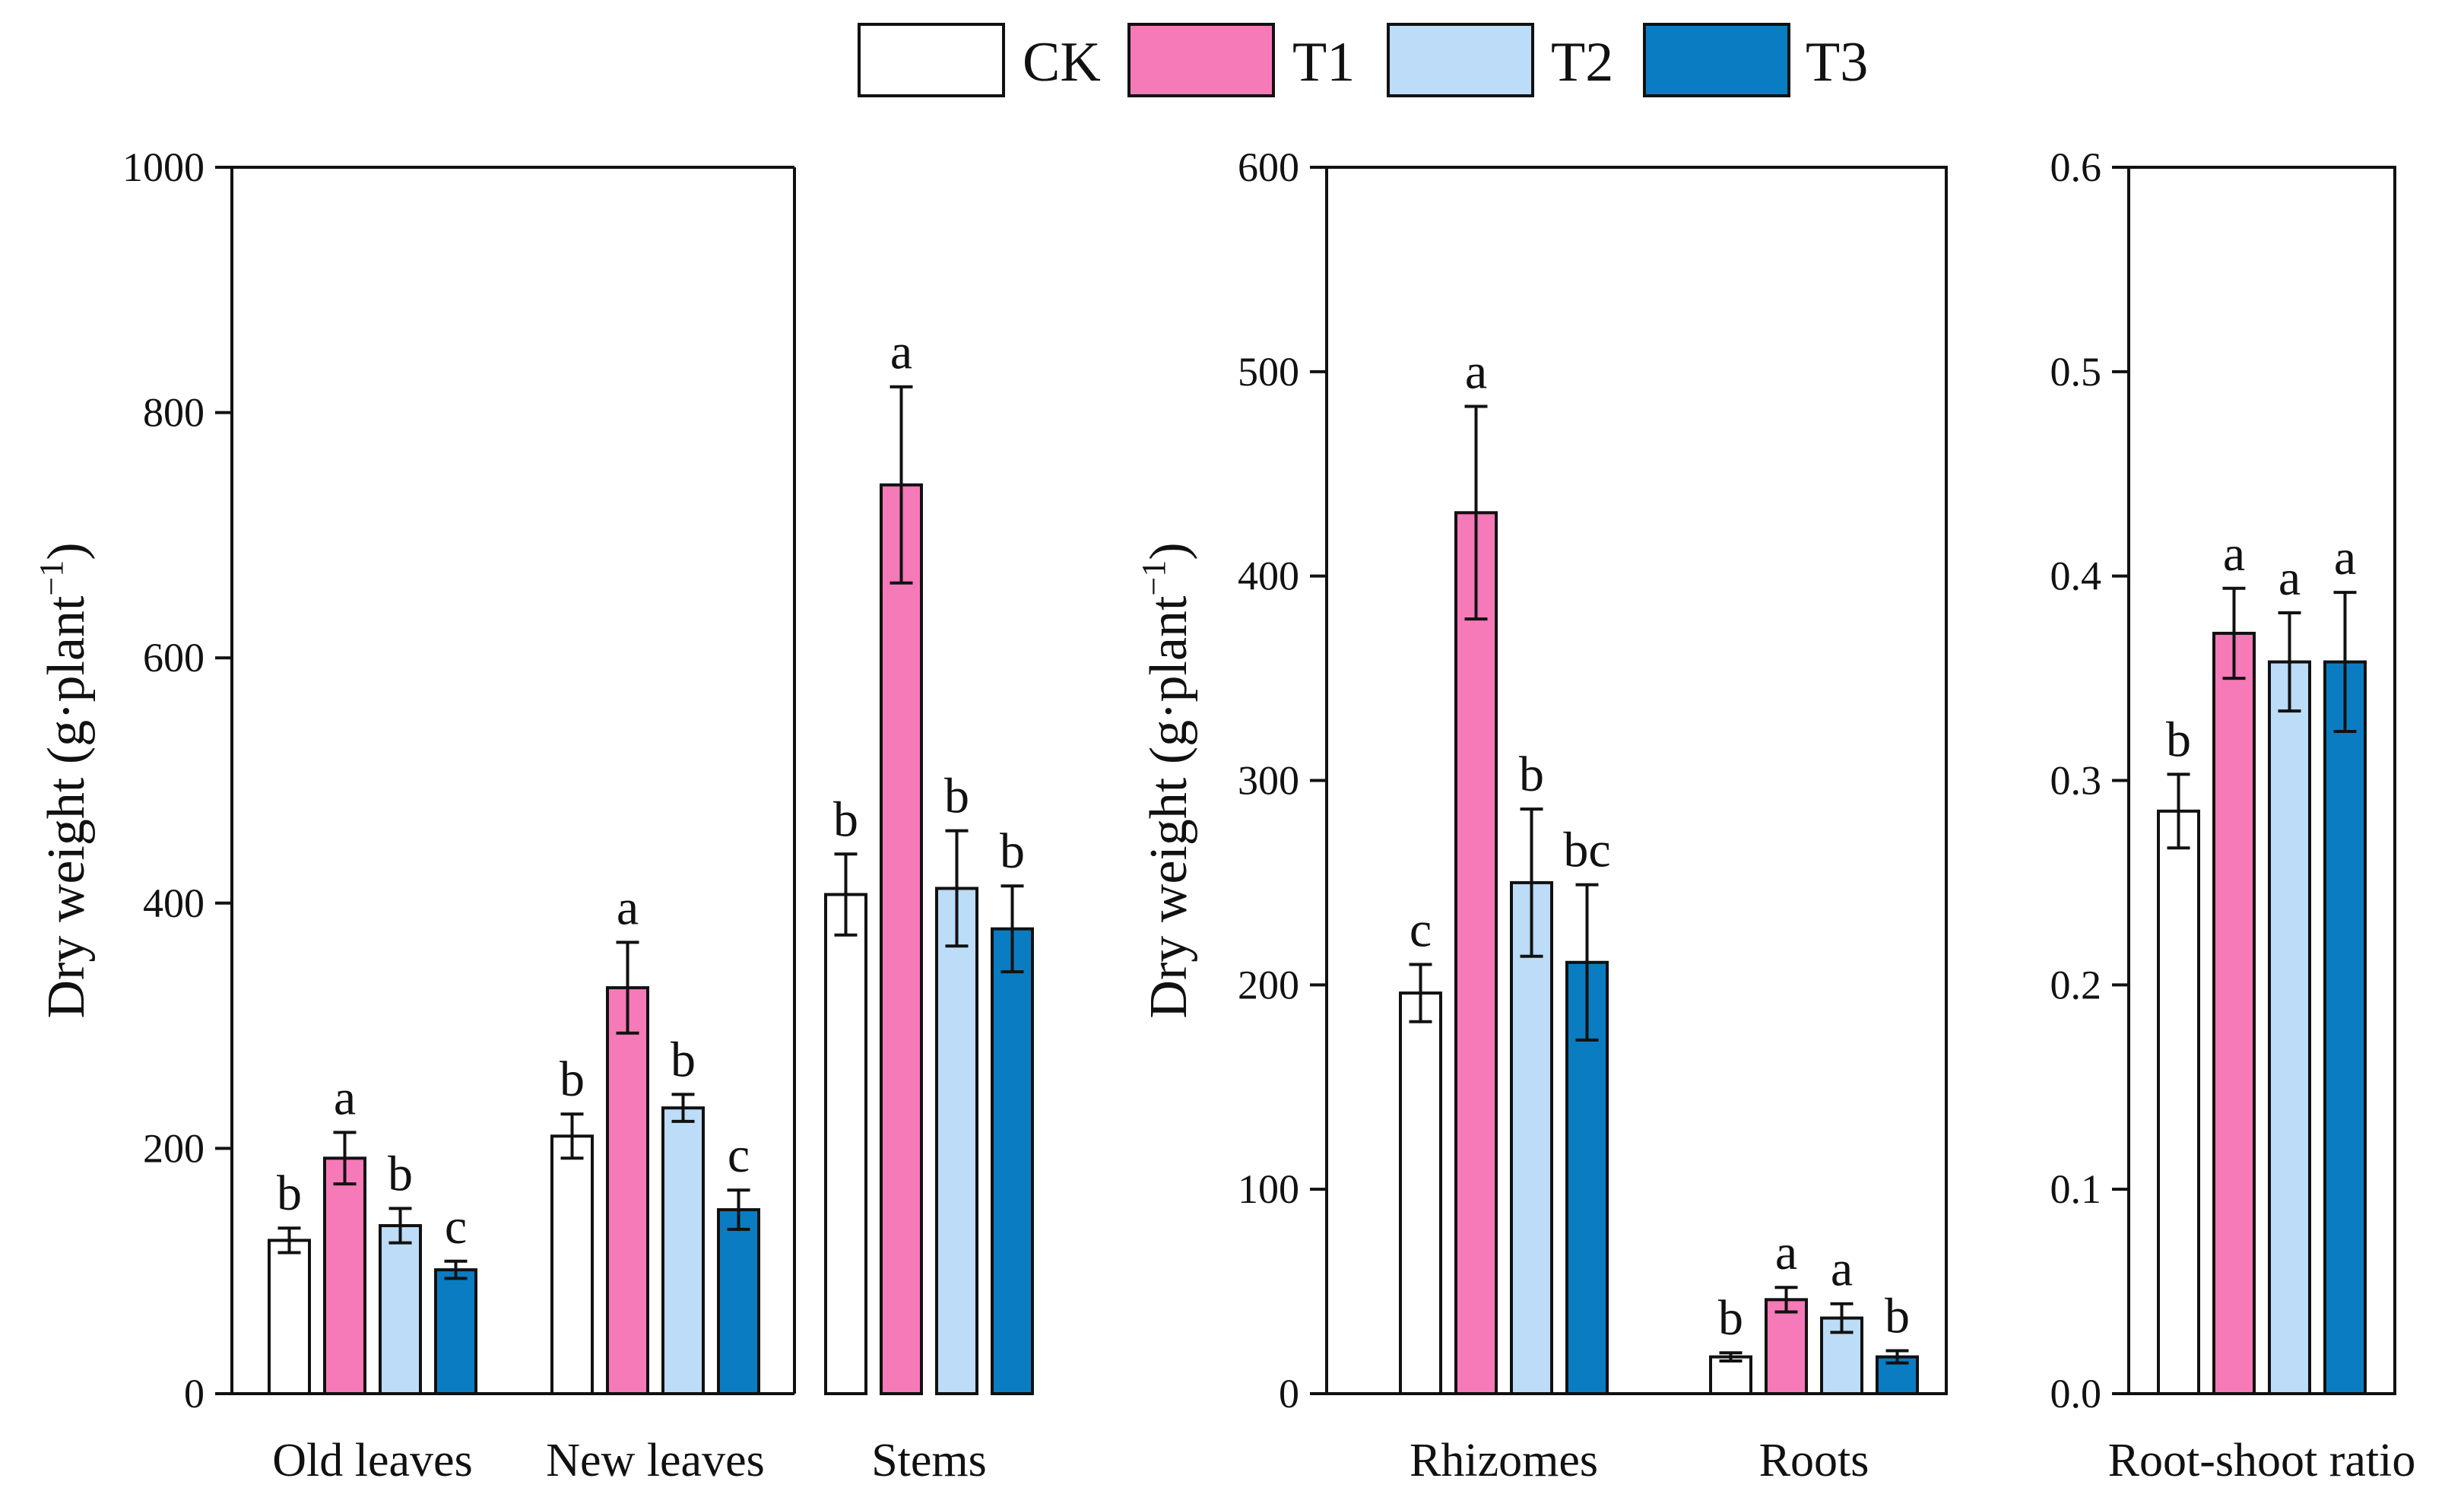  Describe the element at coordinates (1062, 62) in the screenshot. I see `legend-label-ck: CK` at that location.